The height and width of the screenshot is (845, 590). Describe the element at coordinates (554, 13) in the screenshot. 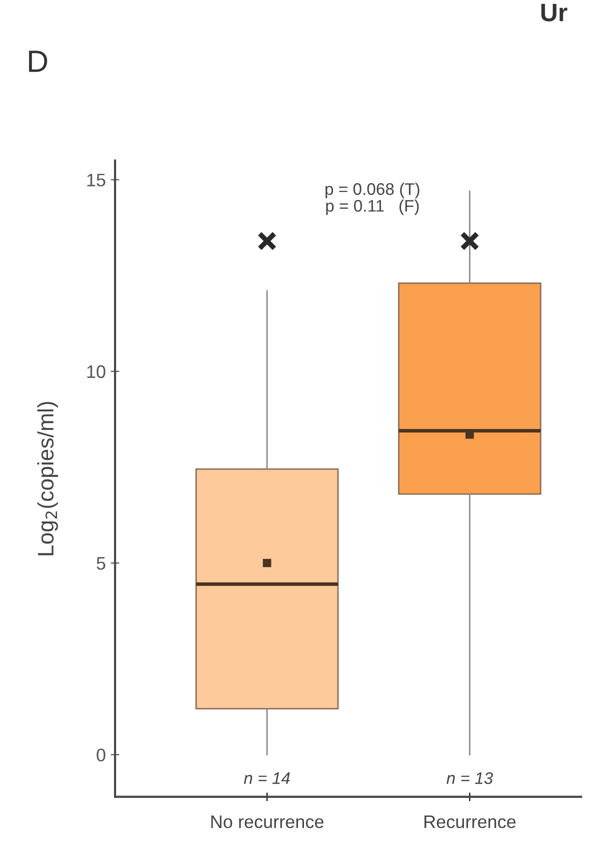

I see `text: Ur` at that location.